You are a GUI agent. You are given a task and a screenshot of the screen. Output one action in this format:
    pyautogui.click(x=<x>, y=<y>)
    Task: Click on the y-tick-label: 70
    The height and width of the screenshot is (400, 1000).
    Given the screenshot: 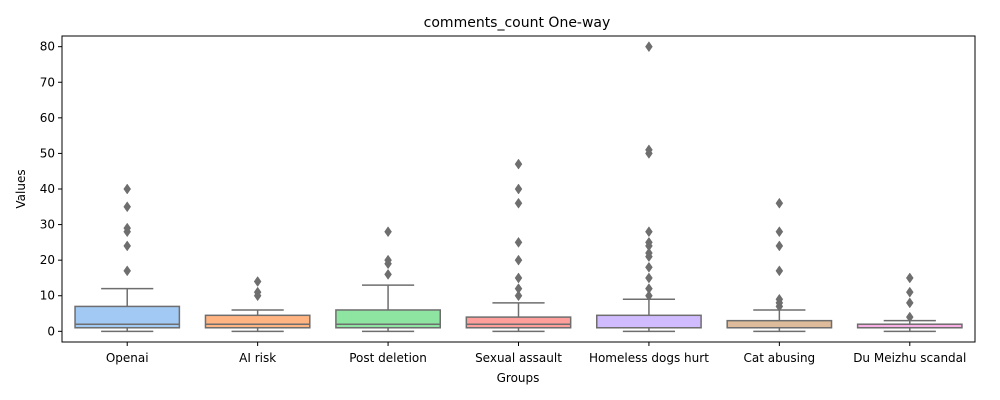 What is the action you would take?
    pyautogui.click(x=47, y=82)
    